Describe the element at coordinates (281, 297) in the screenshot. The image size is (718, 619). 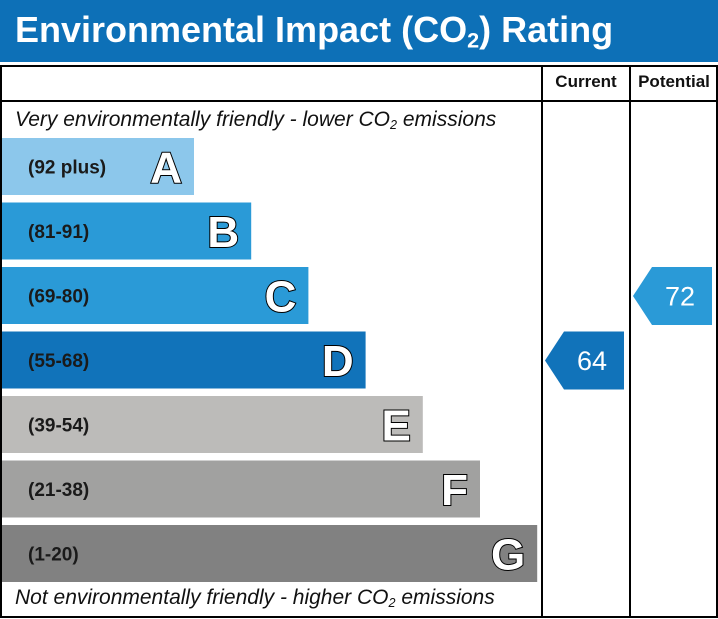
I see `band-c-letter: C` at that location.